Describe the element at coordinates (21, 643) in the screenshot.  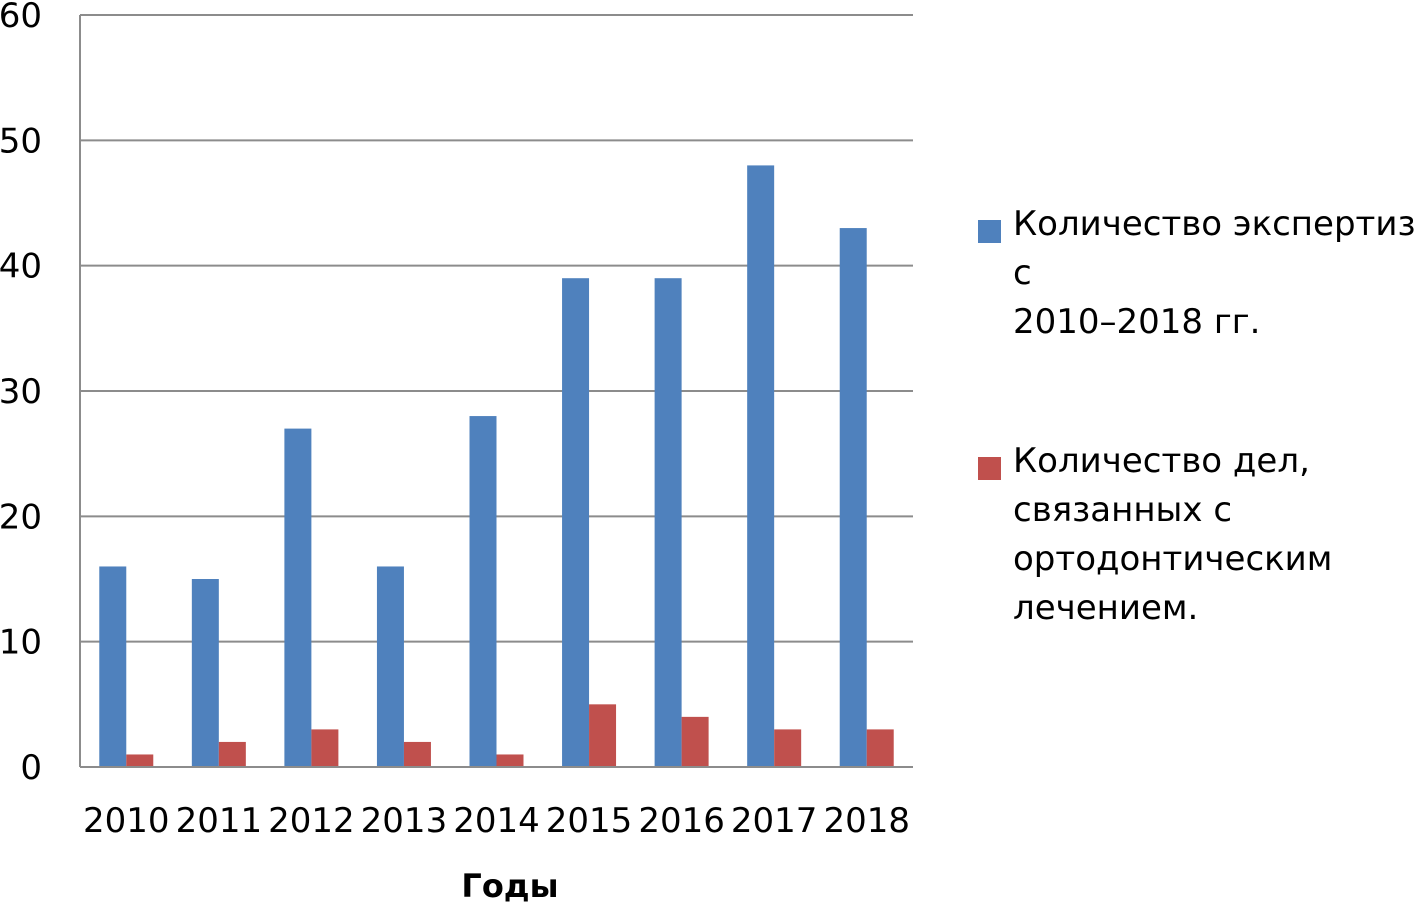
I see `y-tick-label: 10` at that location.